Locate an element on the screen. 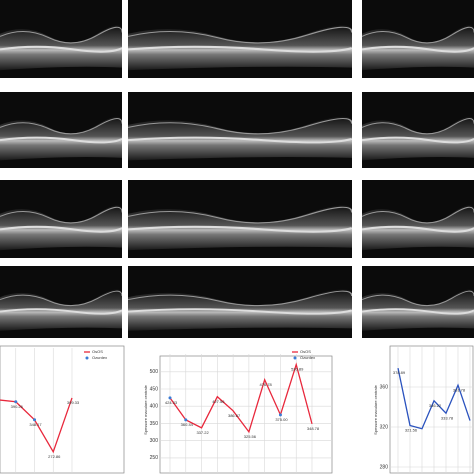 Image resolution: width=474 pixels, height=474 pixels. value-label: 346.22 is located at coordinates (435, 405).